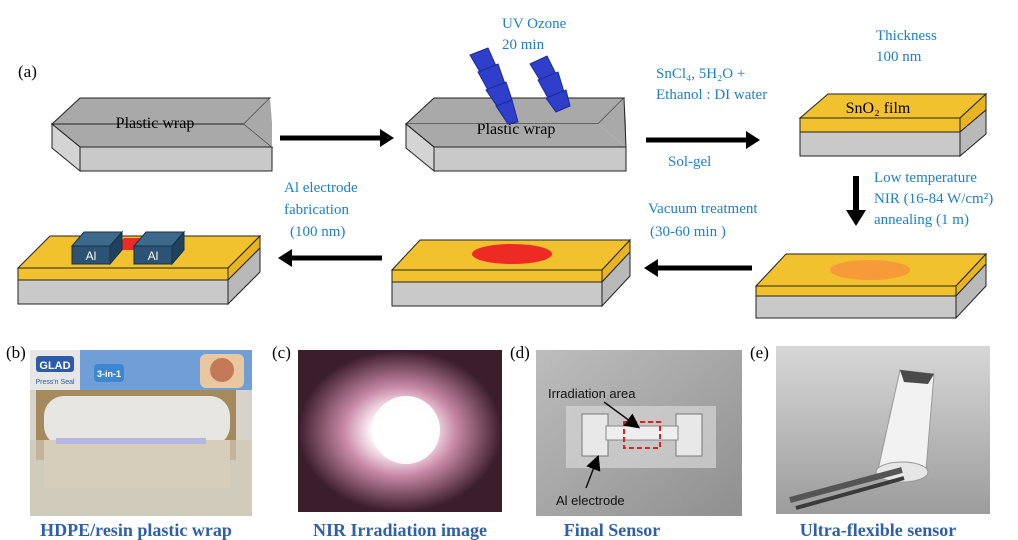 This screenshot has height=540, width=1018. I want to click on solgel-line1: SnCl₄, 5H₂O +, so click(700, 74).